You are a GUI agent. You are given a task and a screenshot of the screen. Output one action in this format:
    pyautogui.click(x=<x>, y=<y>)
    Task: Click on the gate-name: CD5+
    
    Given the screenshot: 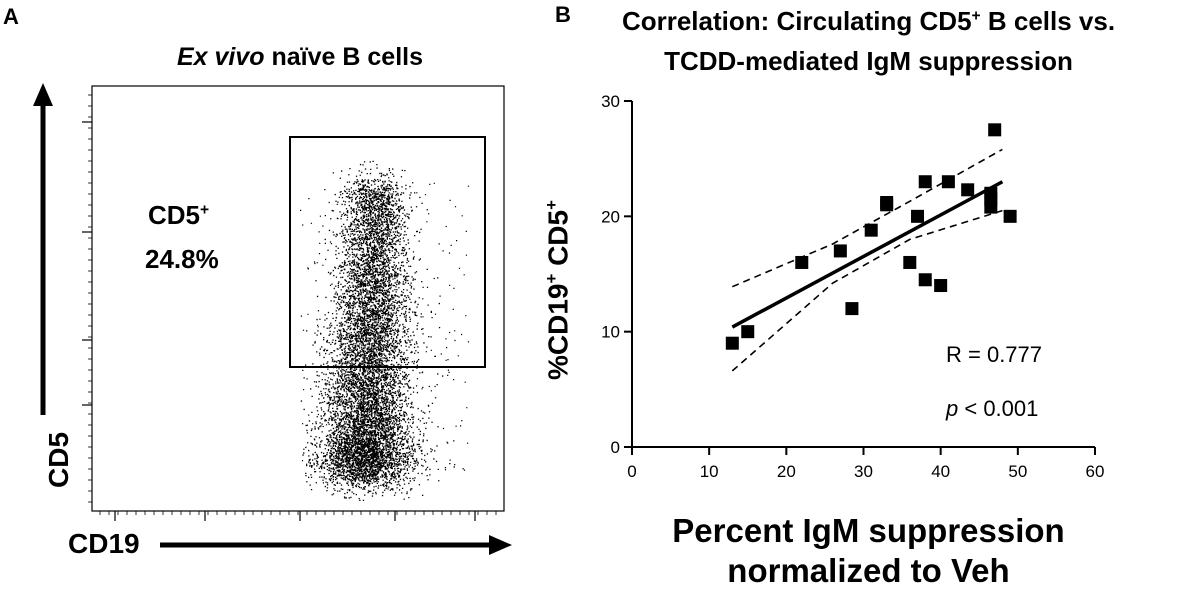 What is the action you would take?
    pyautogui.click(x=178, y=215)
    